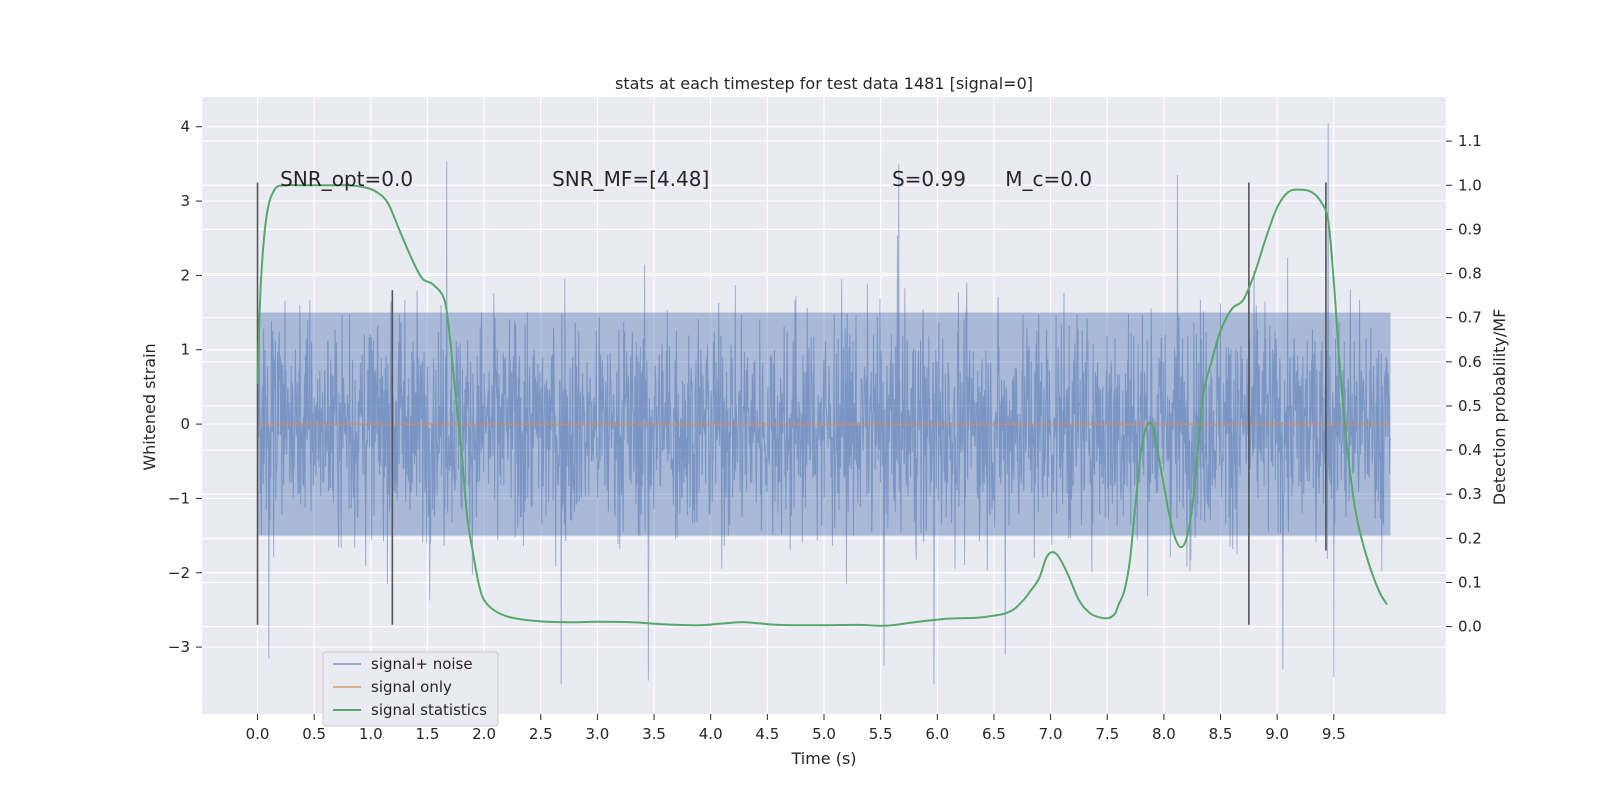 This screenshot has width=1600, height=804. Describe the element at coordinates (1470, 141) in the screenshot. I see `y-right-tick-label: 1.1` at that location.